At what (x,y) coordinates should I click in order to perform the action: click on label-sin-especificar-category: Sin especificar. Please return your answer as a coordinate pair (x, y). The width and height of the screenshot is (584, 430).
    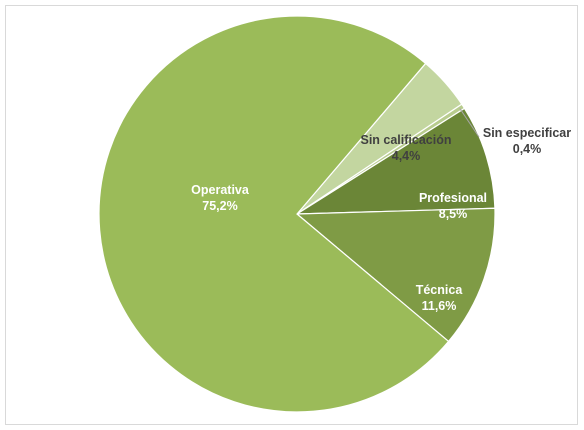
    Looking at the image, I should click on (527, 133).